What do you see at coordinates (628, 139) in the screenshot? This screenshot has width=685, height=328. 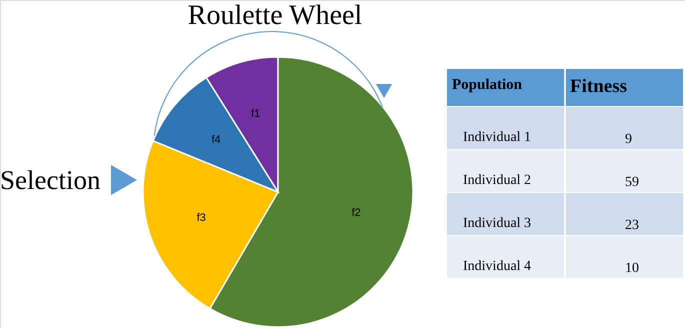 I see `text: 9` at bounding box center [628, 139].